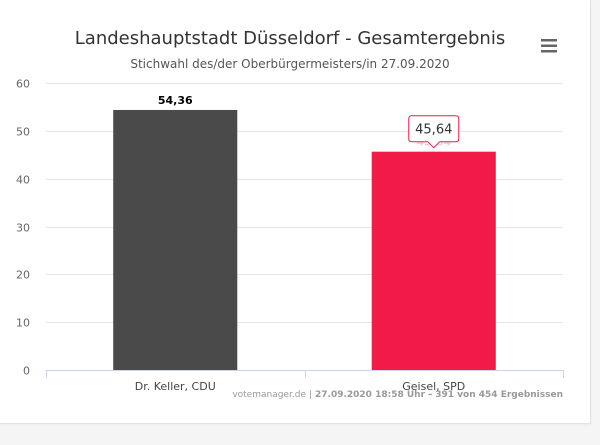  Describe the element at coordinates (23, 228) in the screenshot. I see `y-tick-label: 30` at that location.